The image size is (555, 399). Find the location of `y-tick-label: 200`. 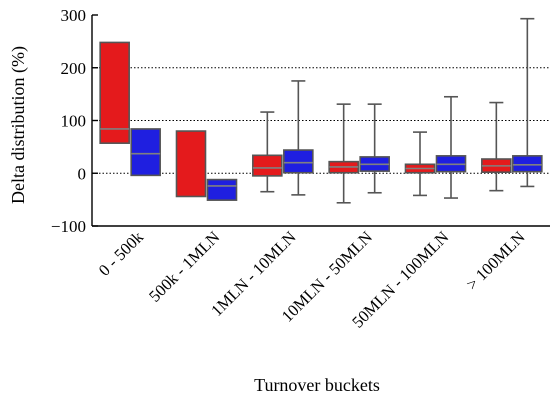

y-tick-label: 200 is located at coordinates (74, 68).